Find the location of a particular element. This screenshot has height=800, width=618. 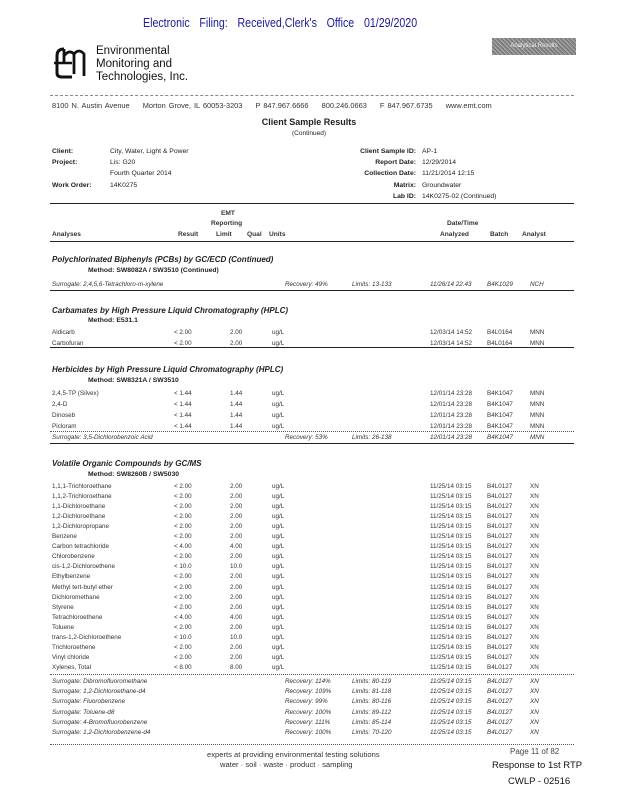

cell-date: 12/03/14 14:52 is located at coordinates (451, 332).